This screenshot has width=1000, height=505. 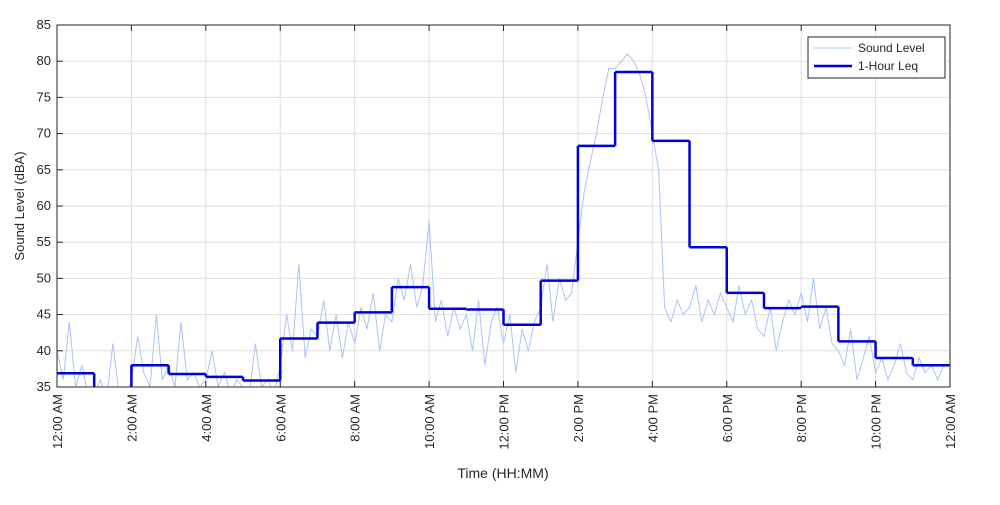 What do you see at coordinates (44, 24) in the screenshot?
I see `y-tick-label: 85` at bounding box center [44, 24].